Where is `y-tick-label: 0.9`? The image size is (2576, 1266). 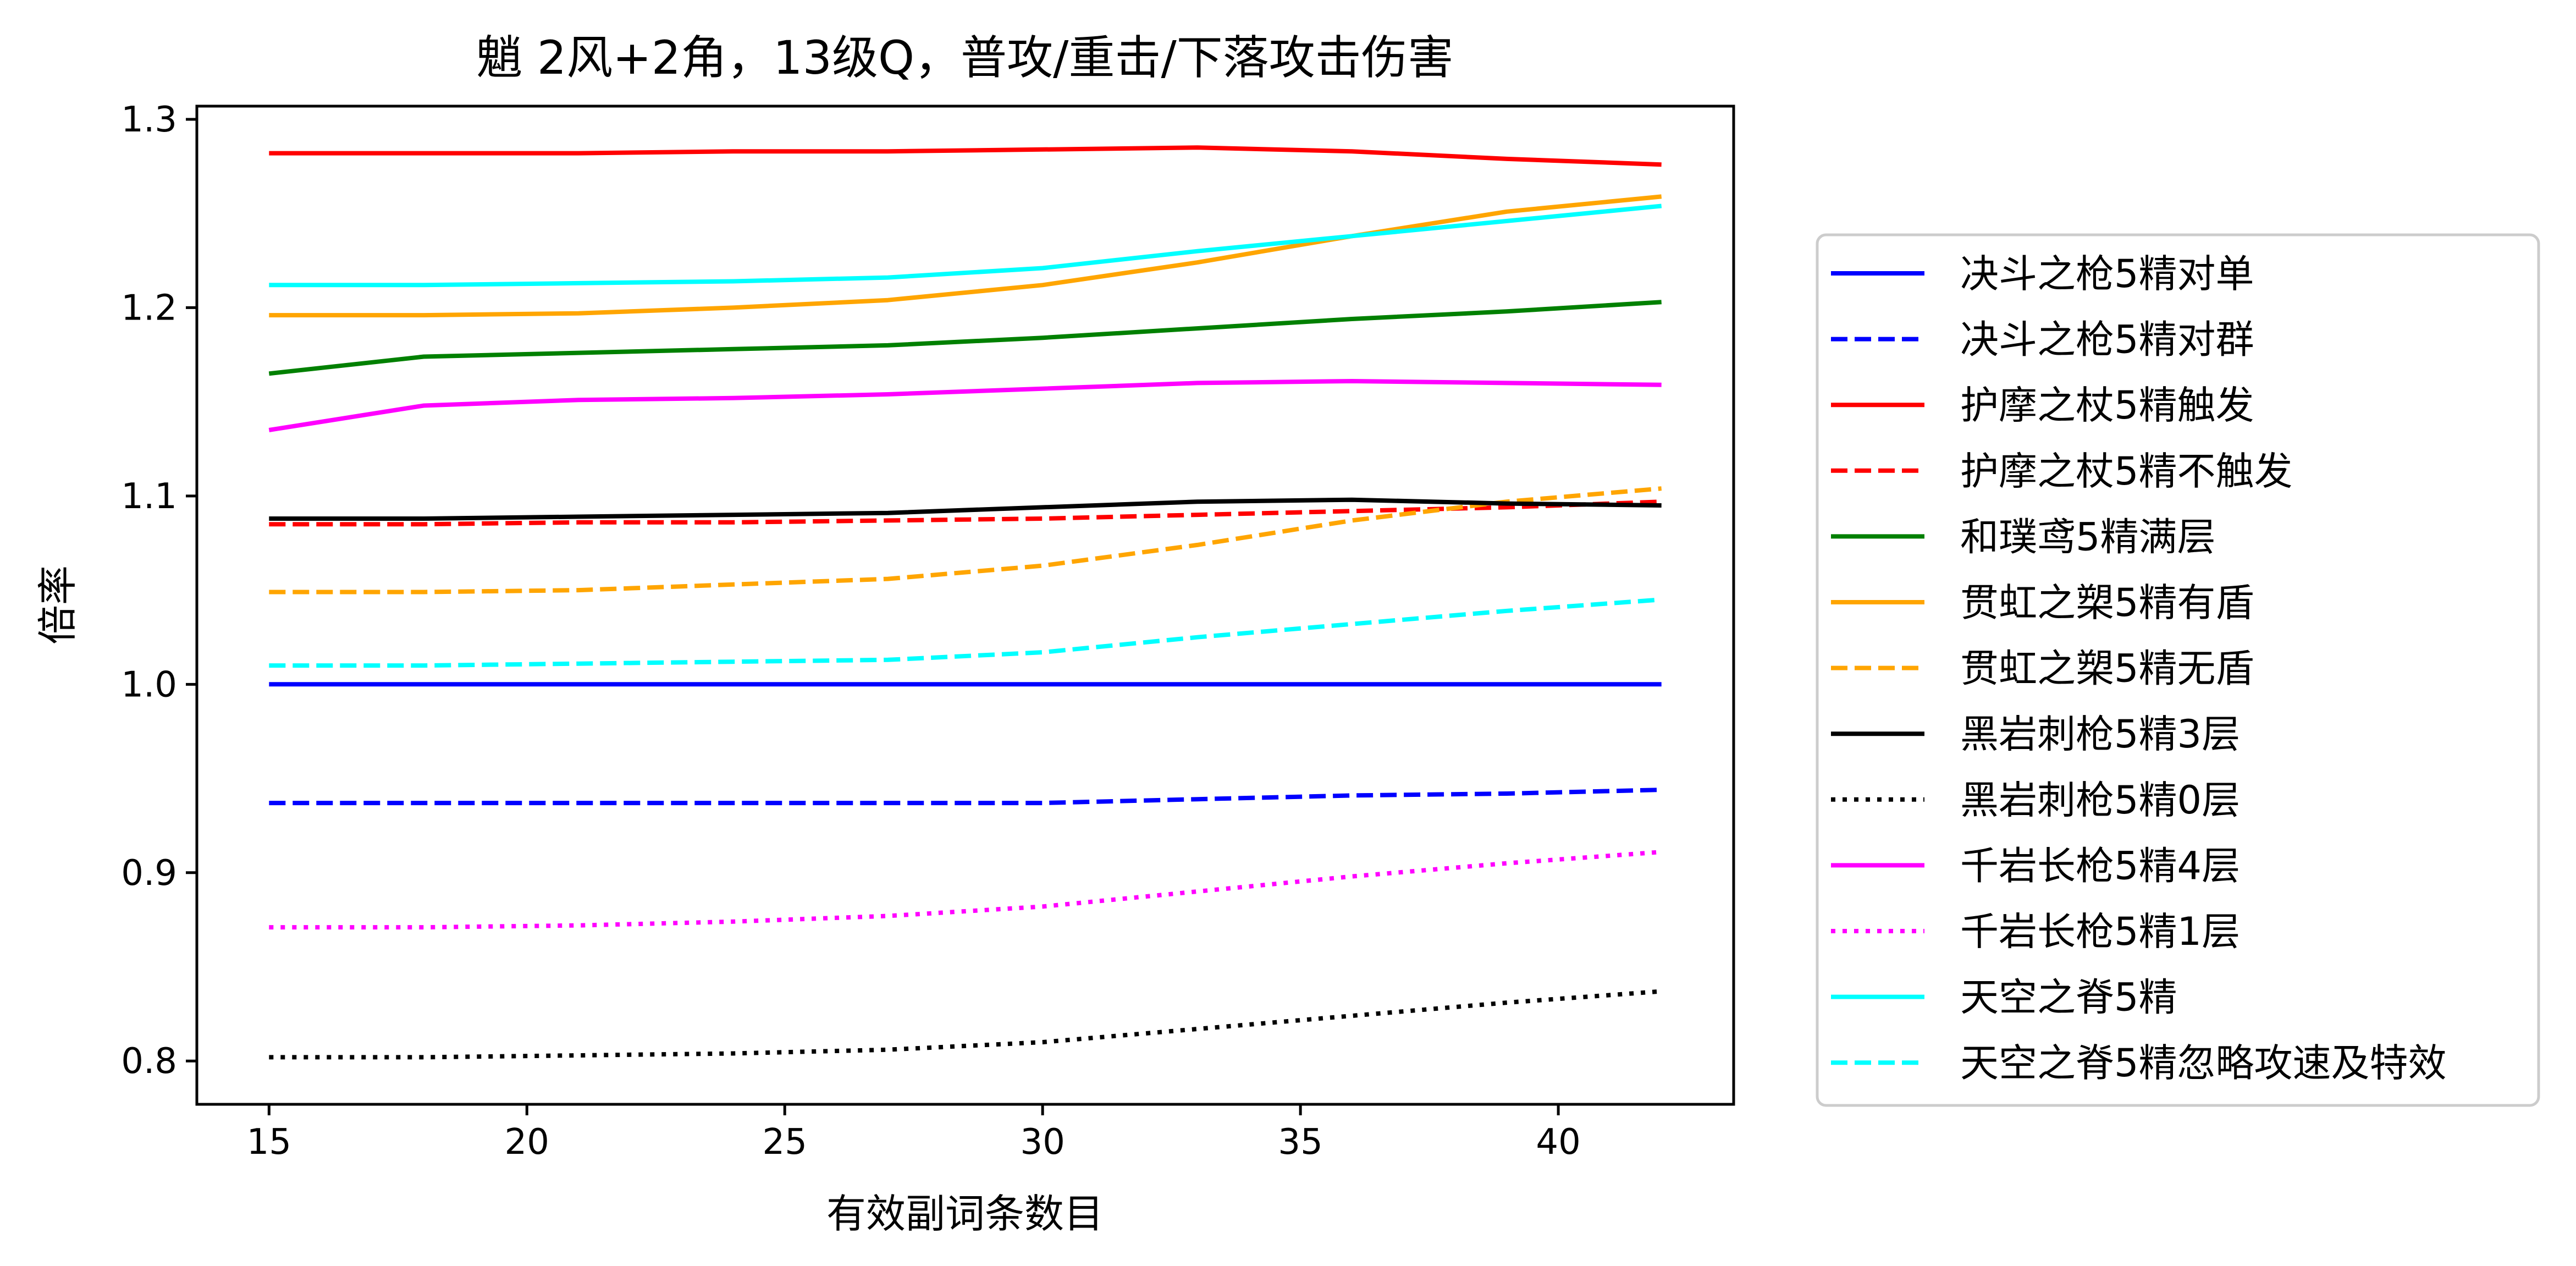 y-tick-label: 0.9 is located at coordinates (149, 873).